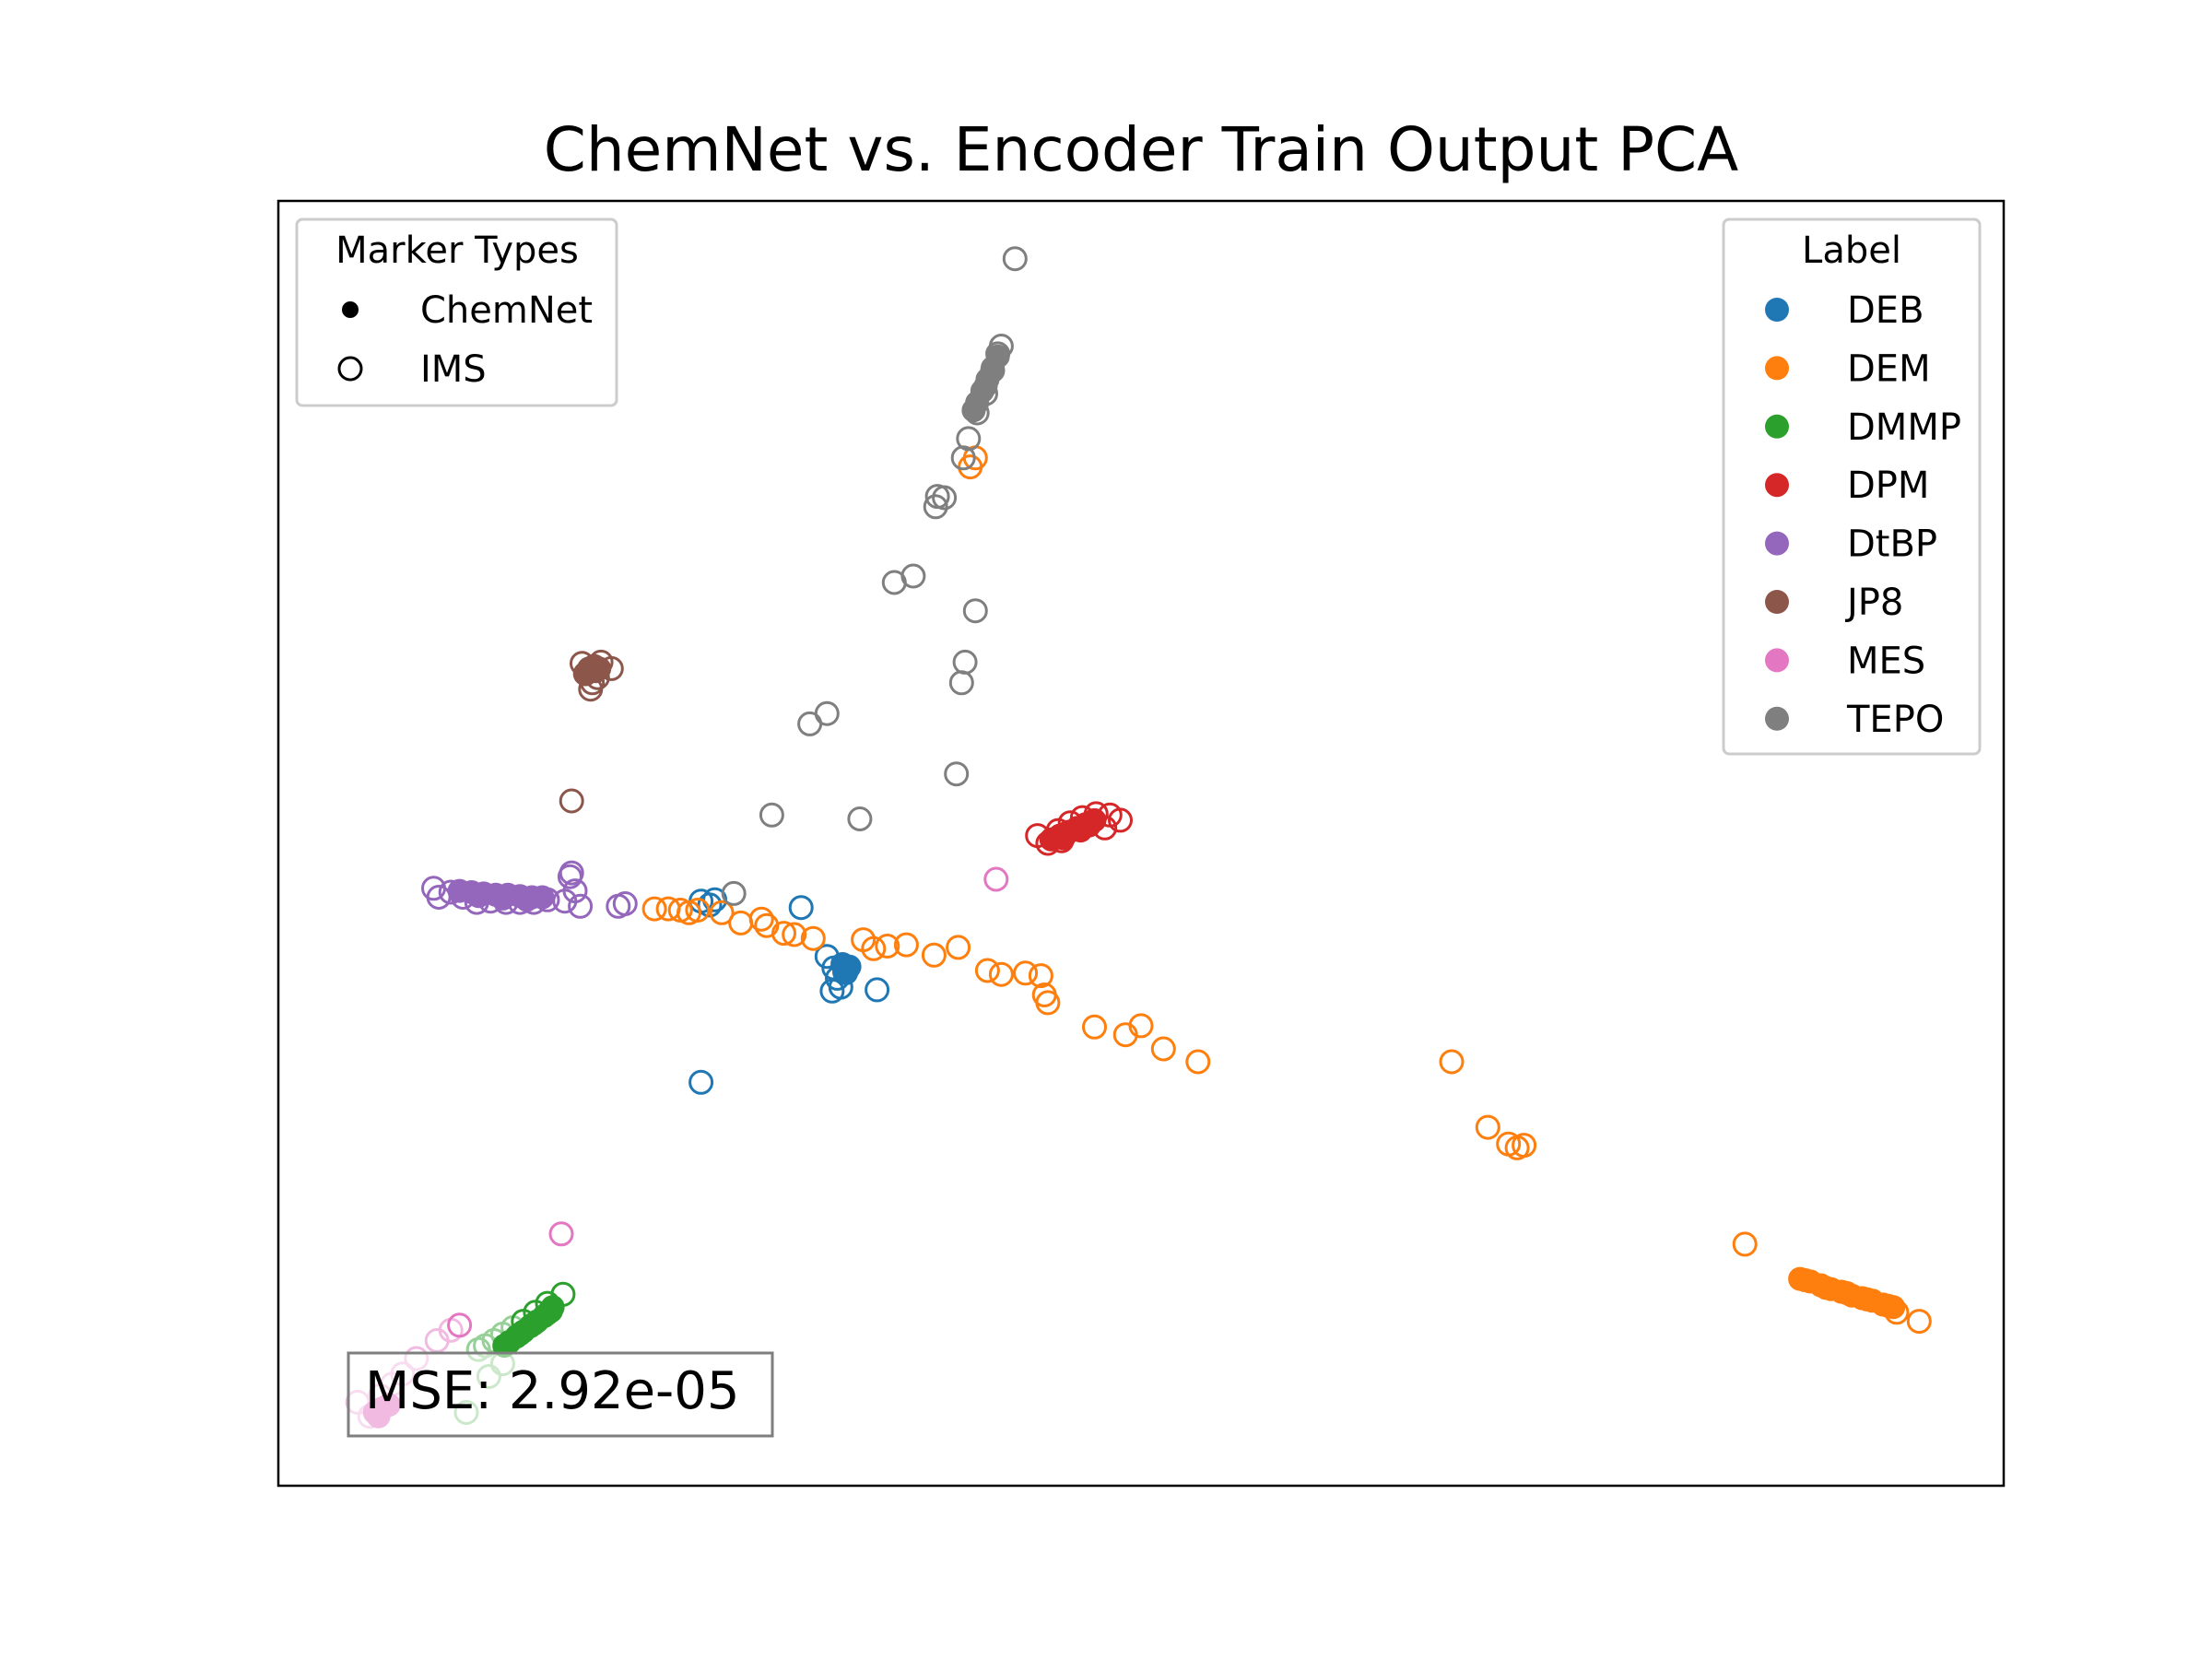 The width and height of the screenshot is (2212, 1659). I want to click on legend-label-dtbp: DtBP, so click(1892, 545).